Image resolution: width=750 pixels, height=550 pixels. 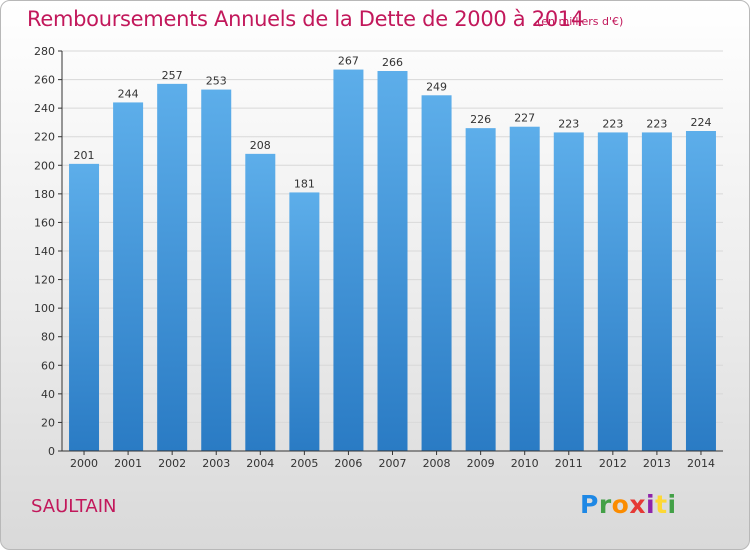 What do you see at coordinates (84, 307) in the screenshot?
I see `bar-2000` at bounding box center [84, 307].